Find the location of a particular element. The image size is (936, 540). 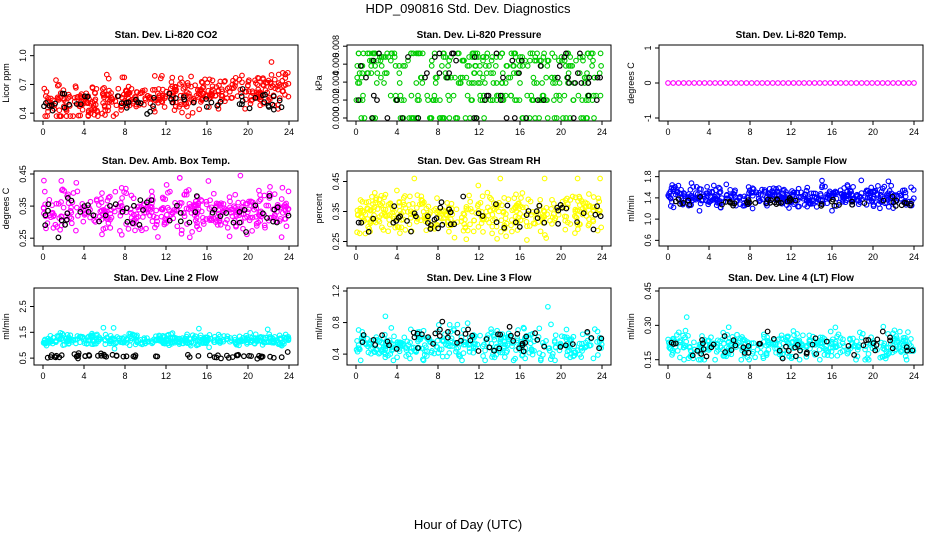

x-tick-label: 0 is located at coordinates (42, 257).